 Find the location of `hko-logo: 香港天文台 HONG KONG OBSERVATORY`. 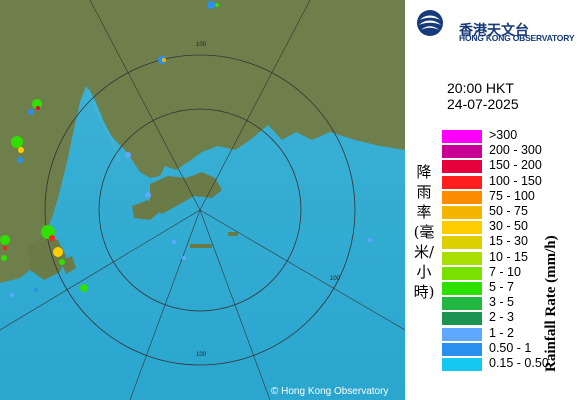

hko-logo: 香港天文台 HONG KONG OBSERVATORY is located at coordinates (495, 25).